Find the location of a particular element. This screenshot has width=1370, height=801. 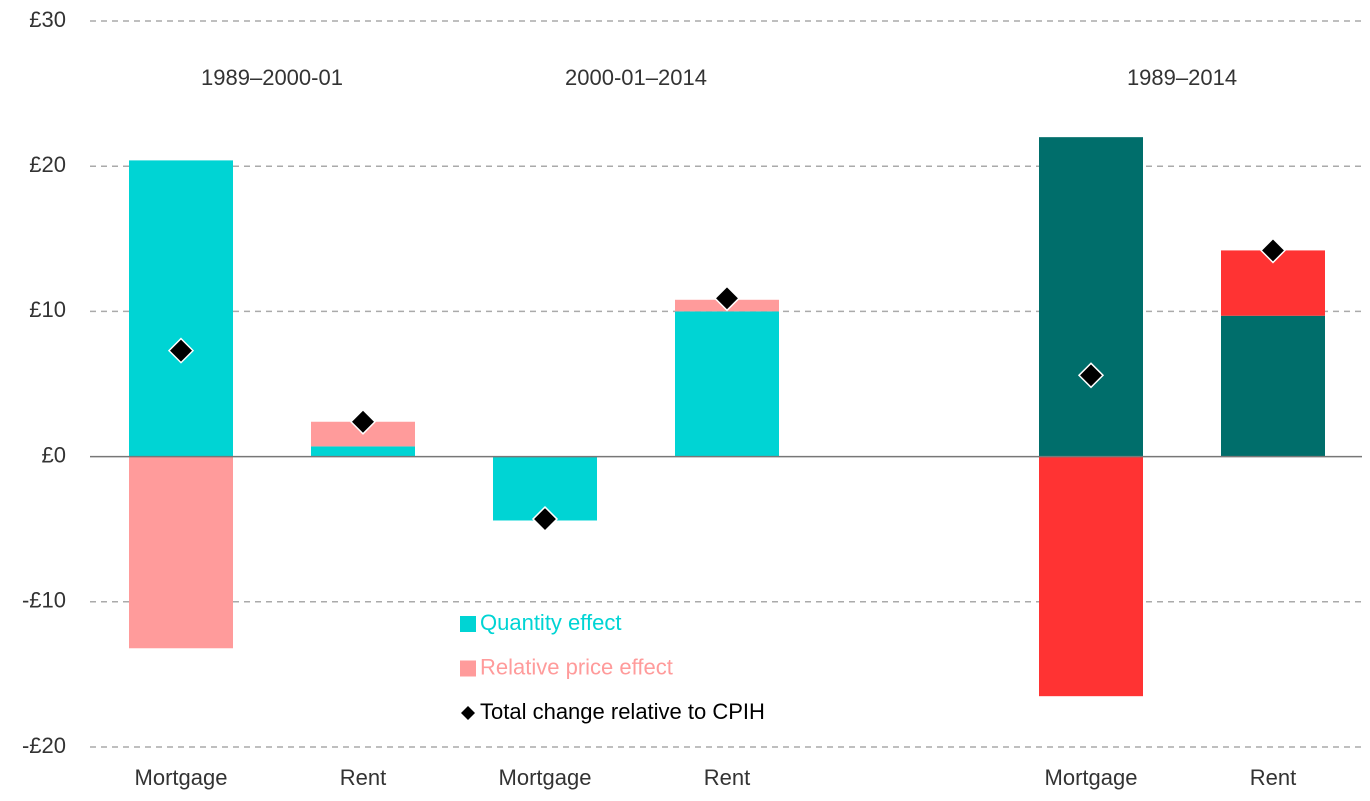

y-tick-label: -£20 is located at coordinates (44, 745).